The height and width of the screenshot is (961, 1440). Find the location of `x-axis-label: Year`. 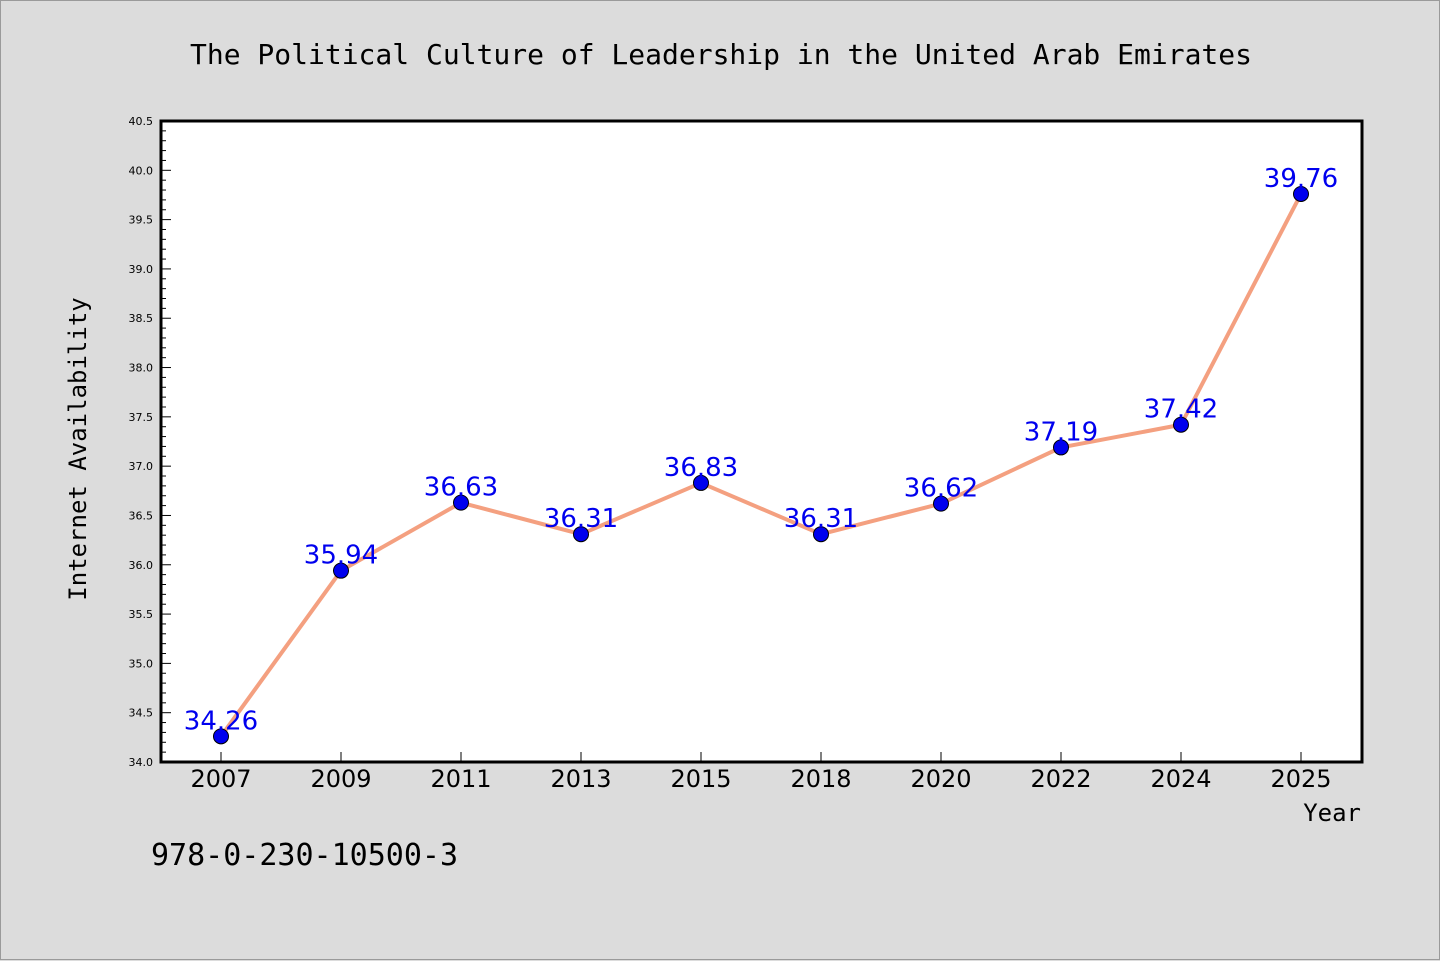

x-axis-label: Year is located at coordinates (1332, 813).